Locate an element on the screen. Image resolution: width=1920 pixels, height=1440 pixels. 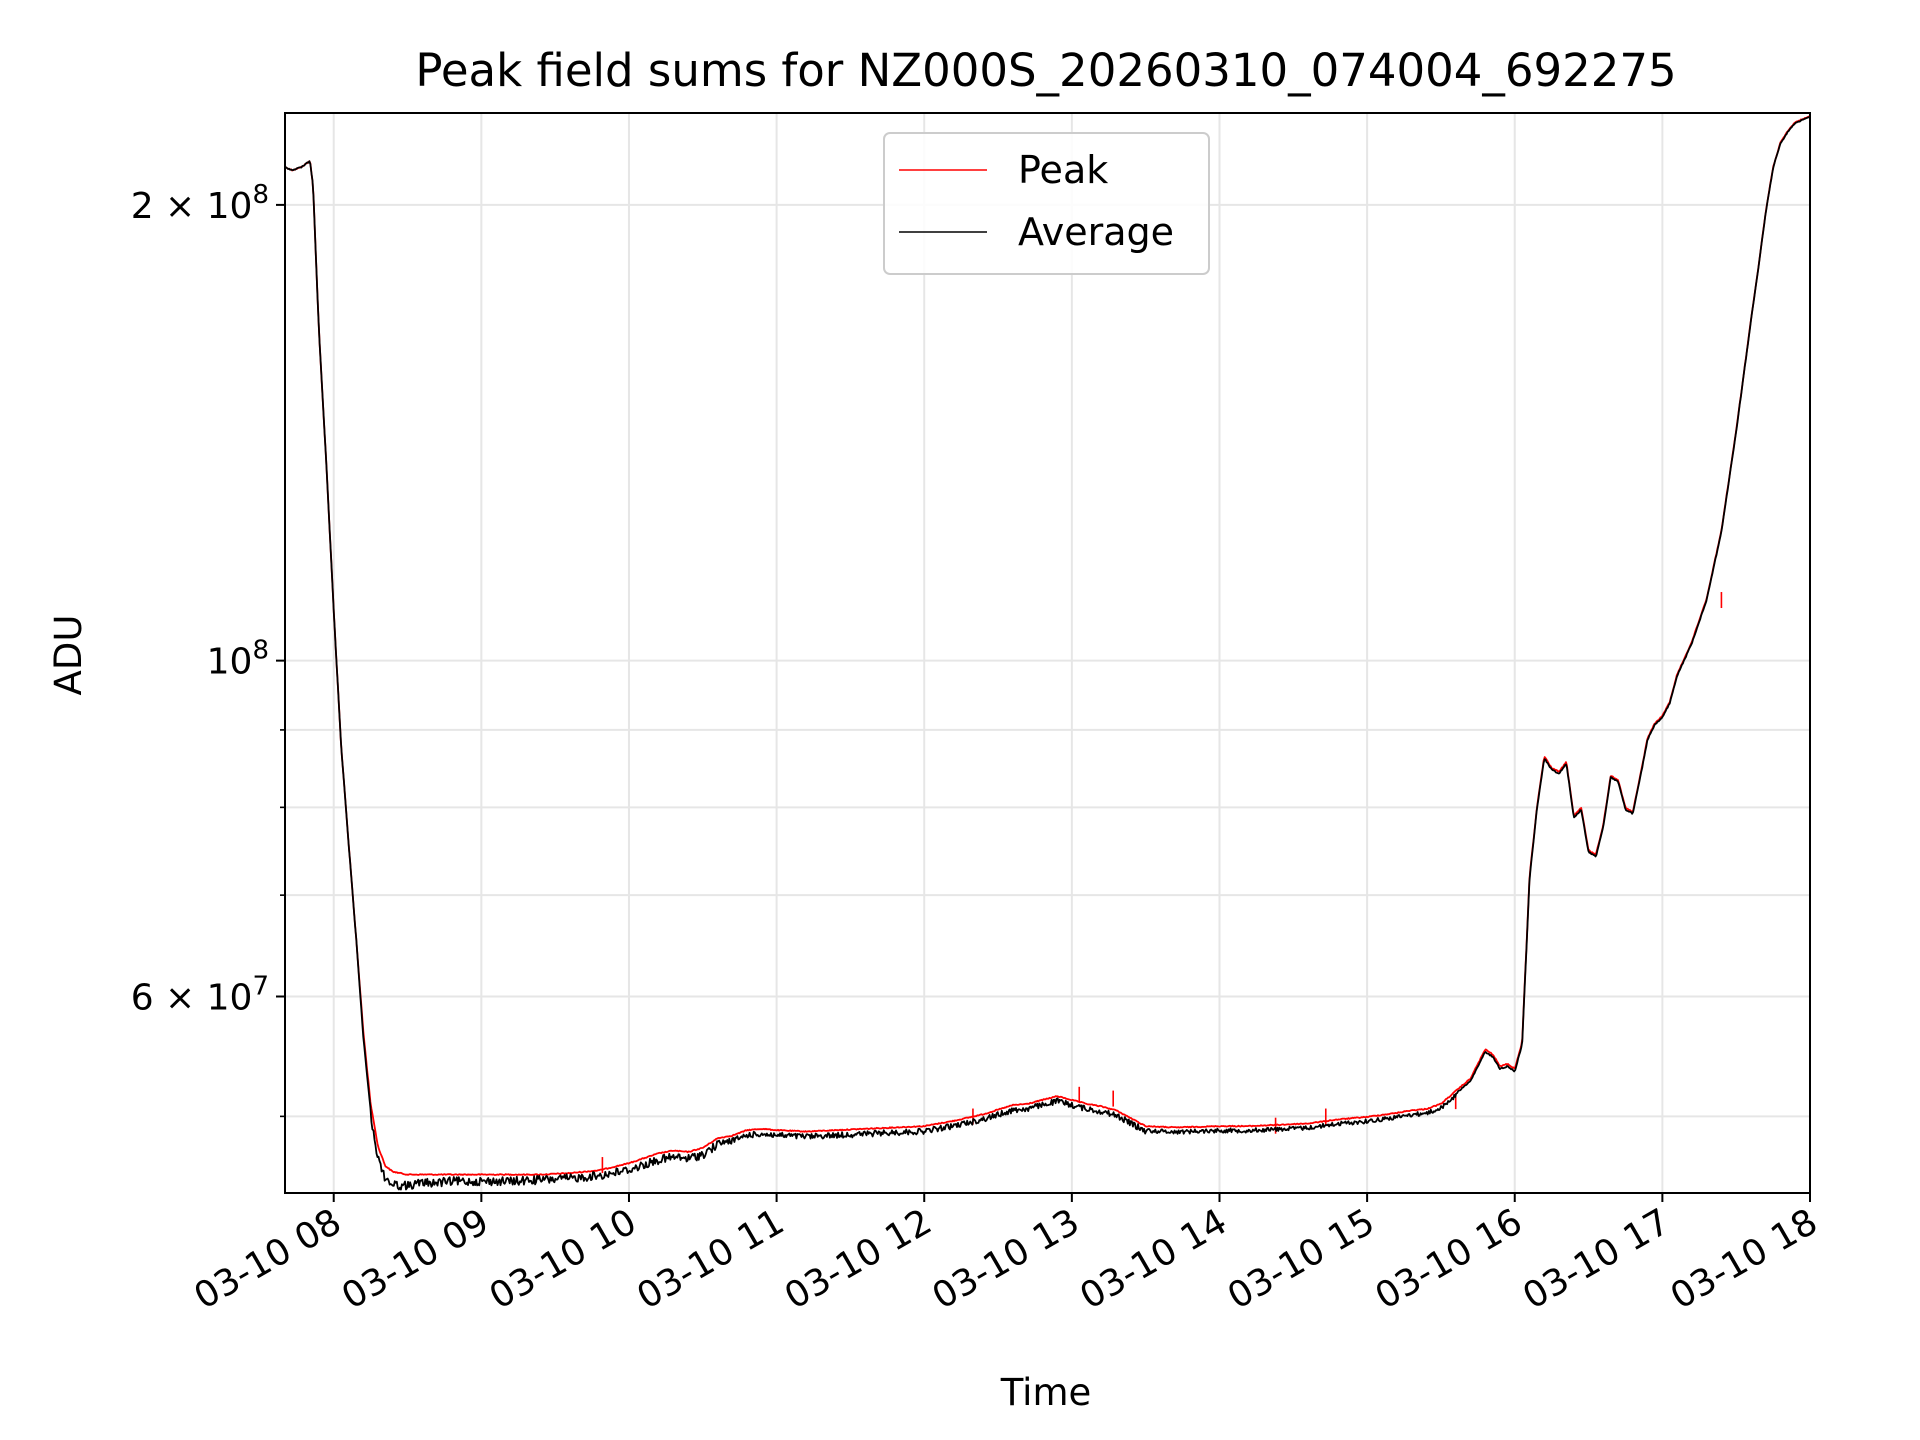
y-tick-label: 6 × 107 is located at coordinates (200, 995).